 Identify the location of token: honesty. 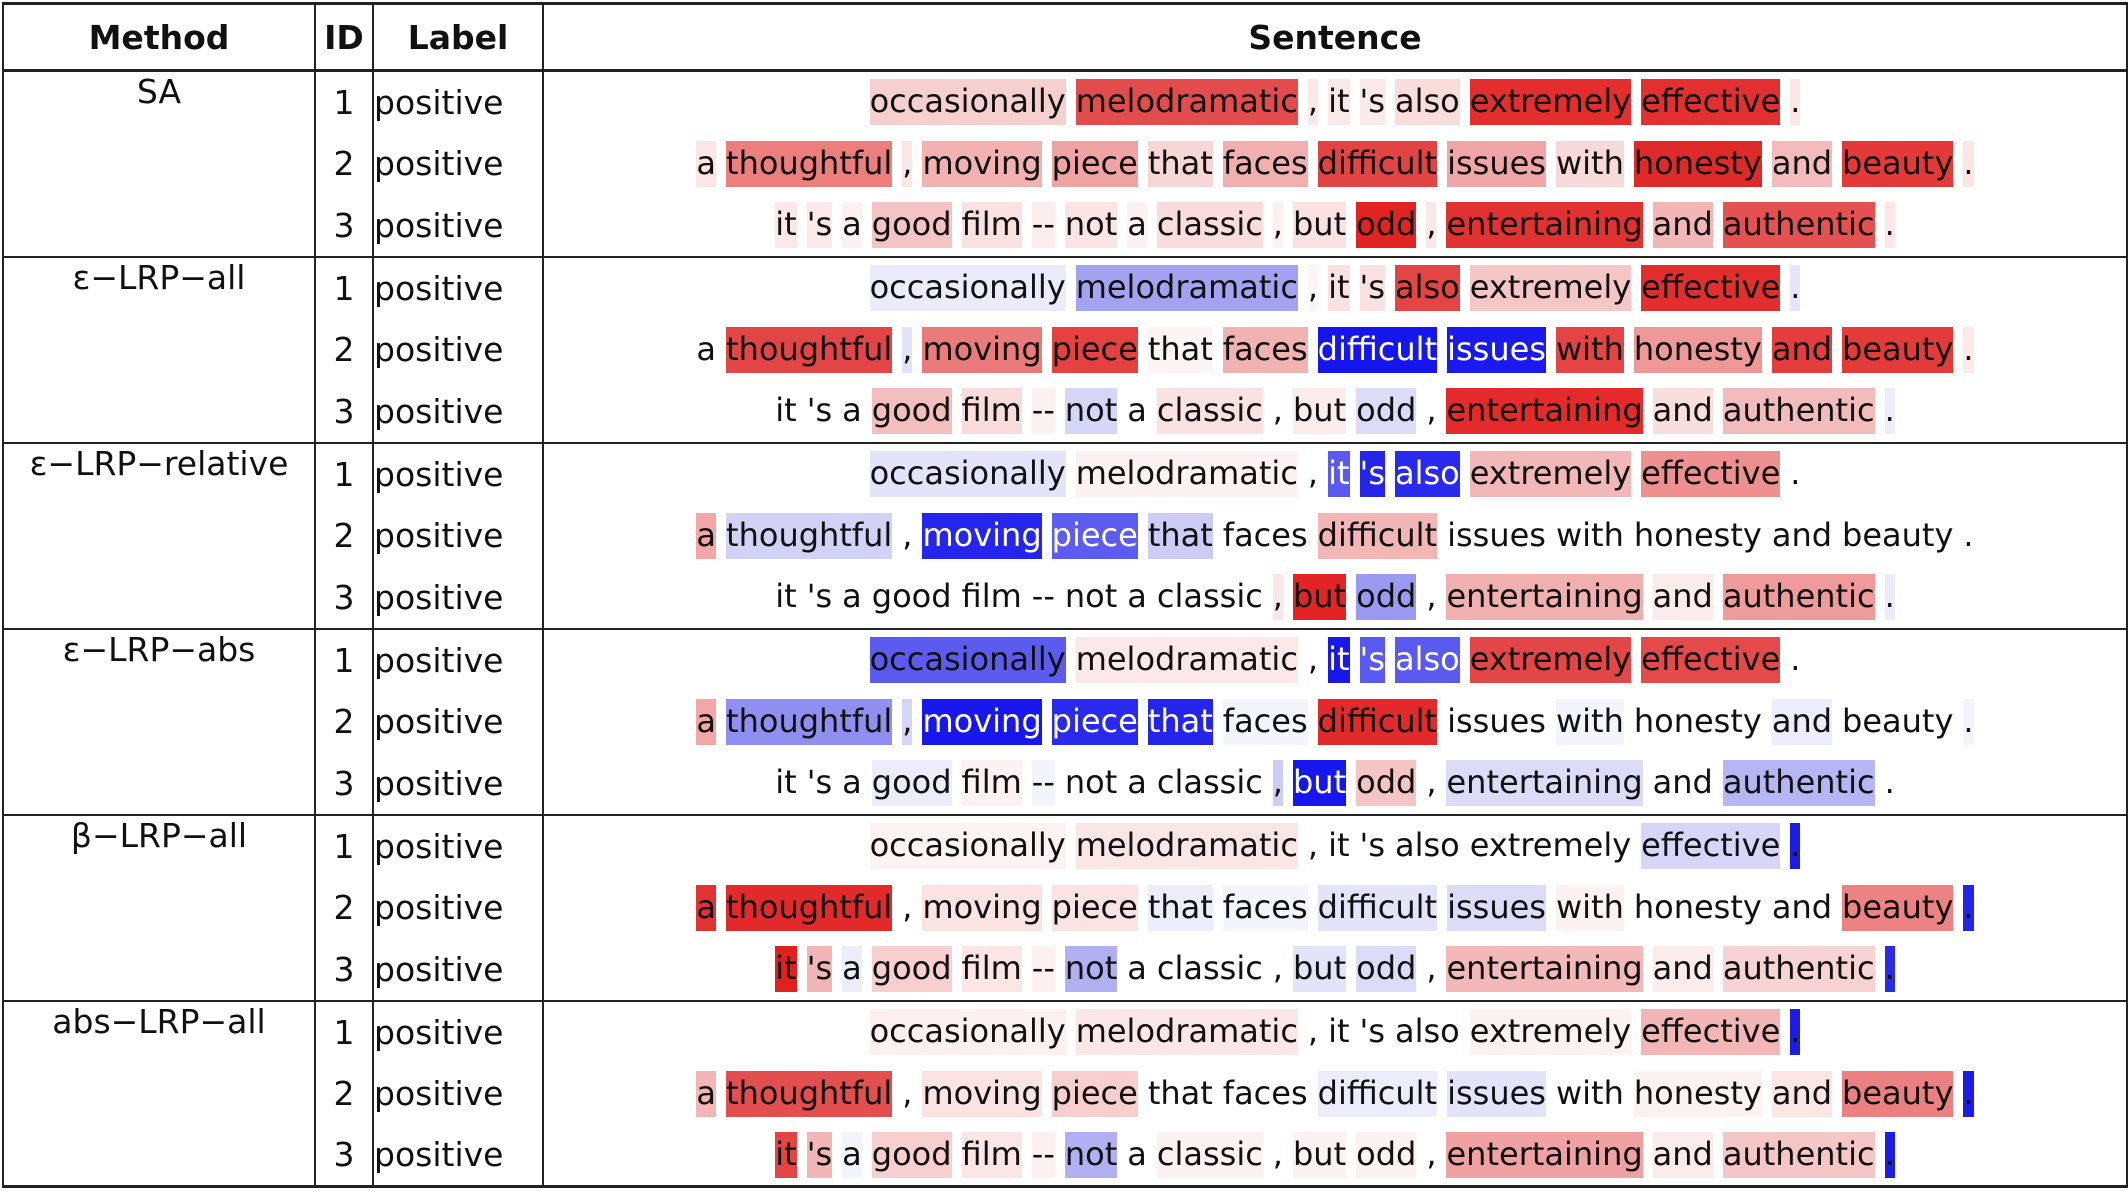
(1697, 163).